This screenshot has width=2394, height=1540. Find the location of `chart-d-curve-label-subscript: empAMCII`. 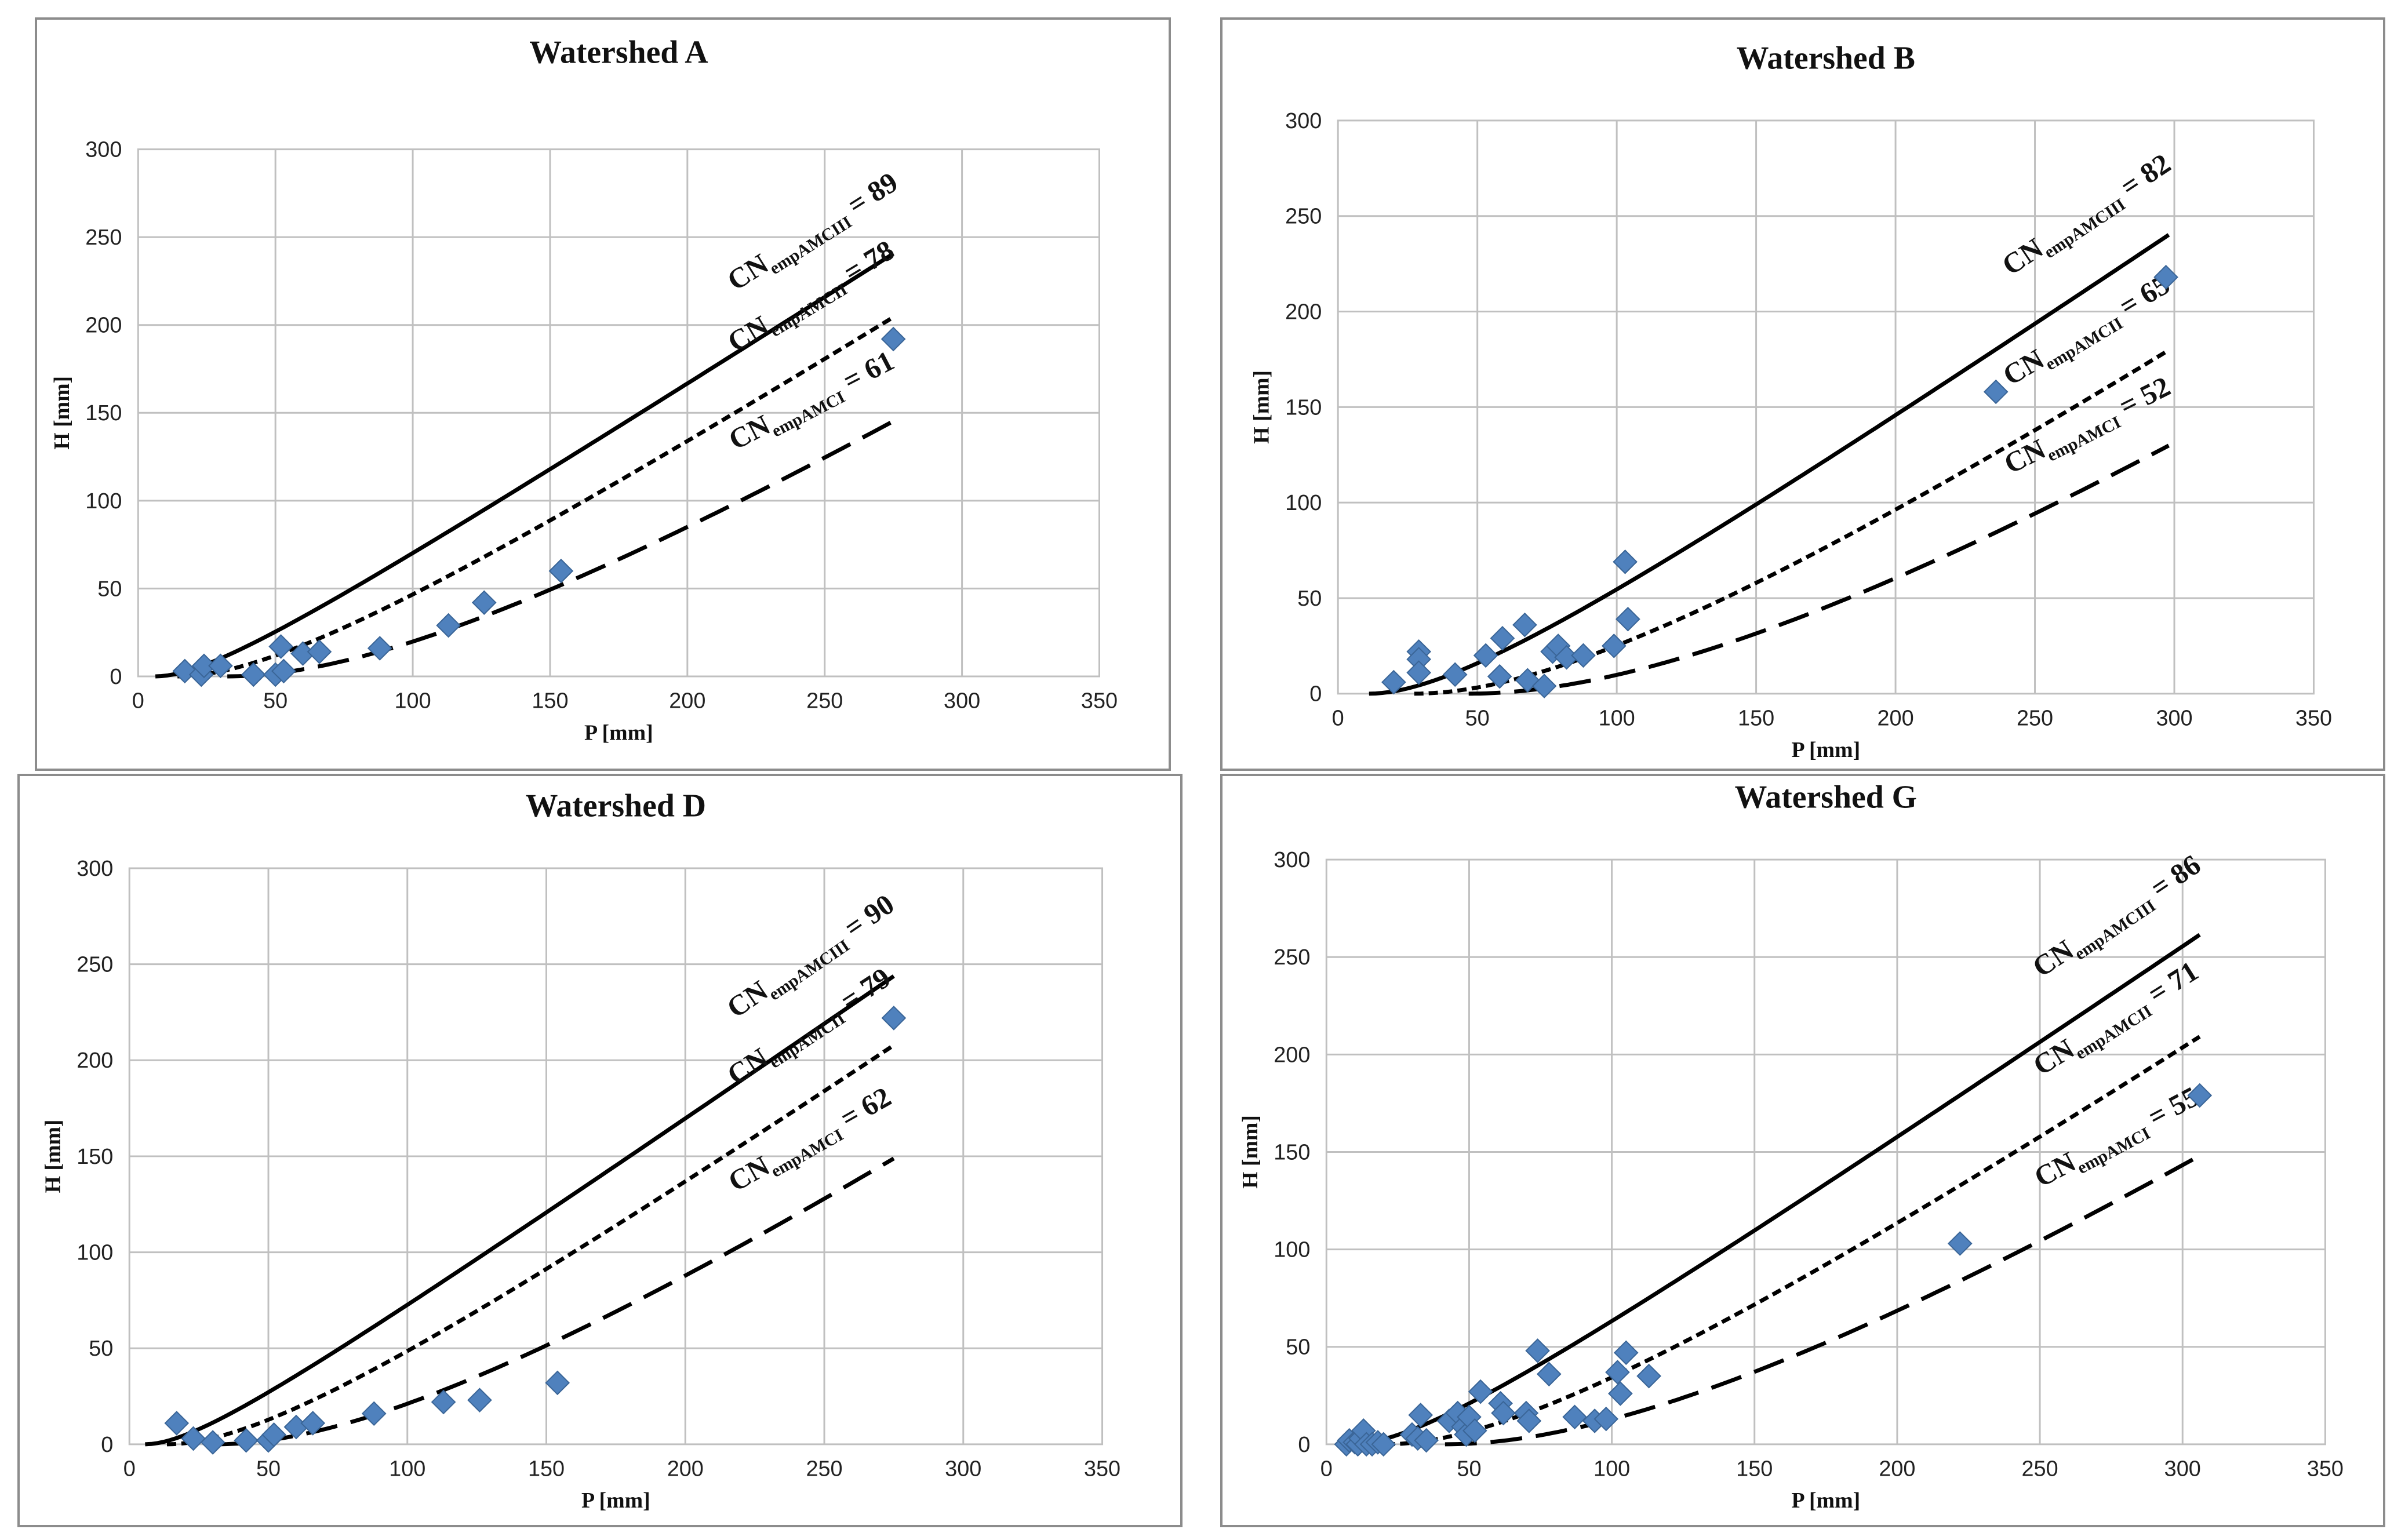

chart-d-curve-label-subscript: empAMCII is located at coordinates (807, 1040).